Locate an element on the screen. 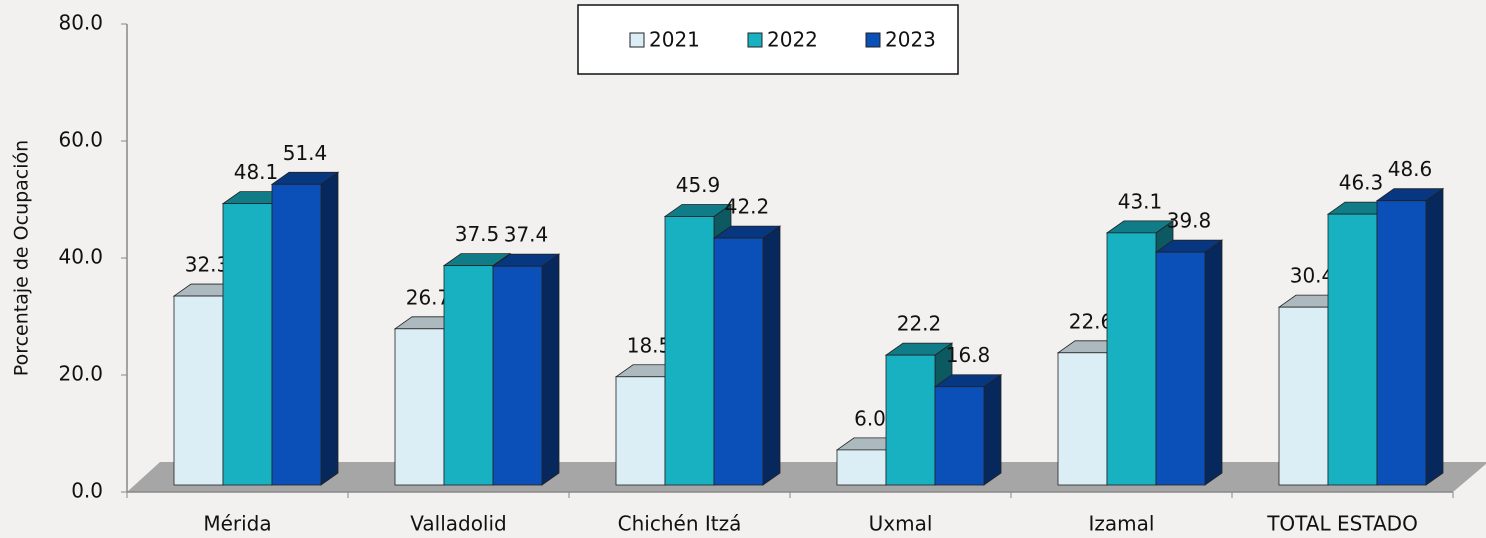 Image resolution: width=1486 pixels, height=538 pixels. data-label: 37.4 is located at coordinates (526, 235).